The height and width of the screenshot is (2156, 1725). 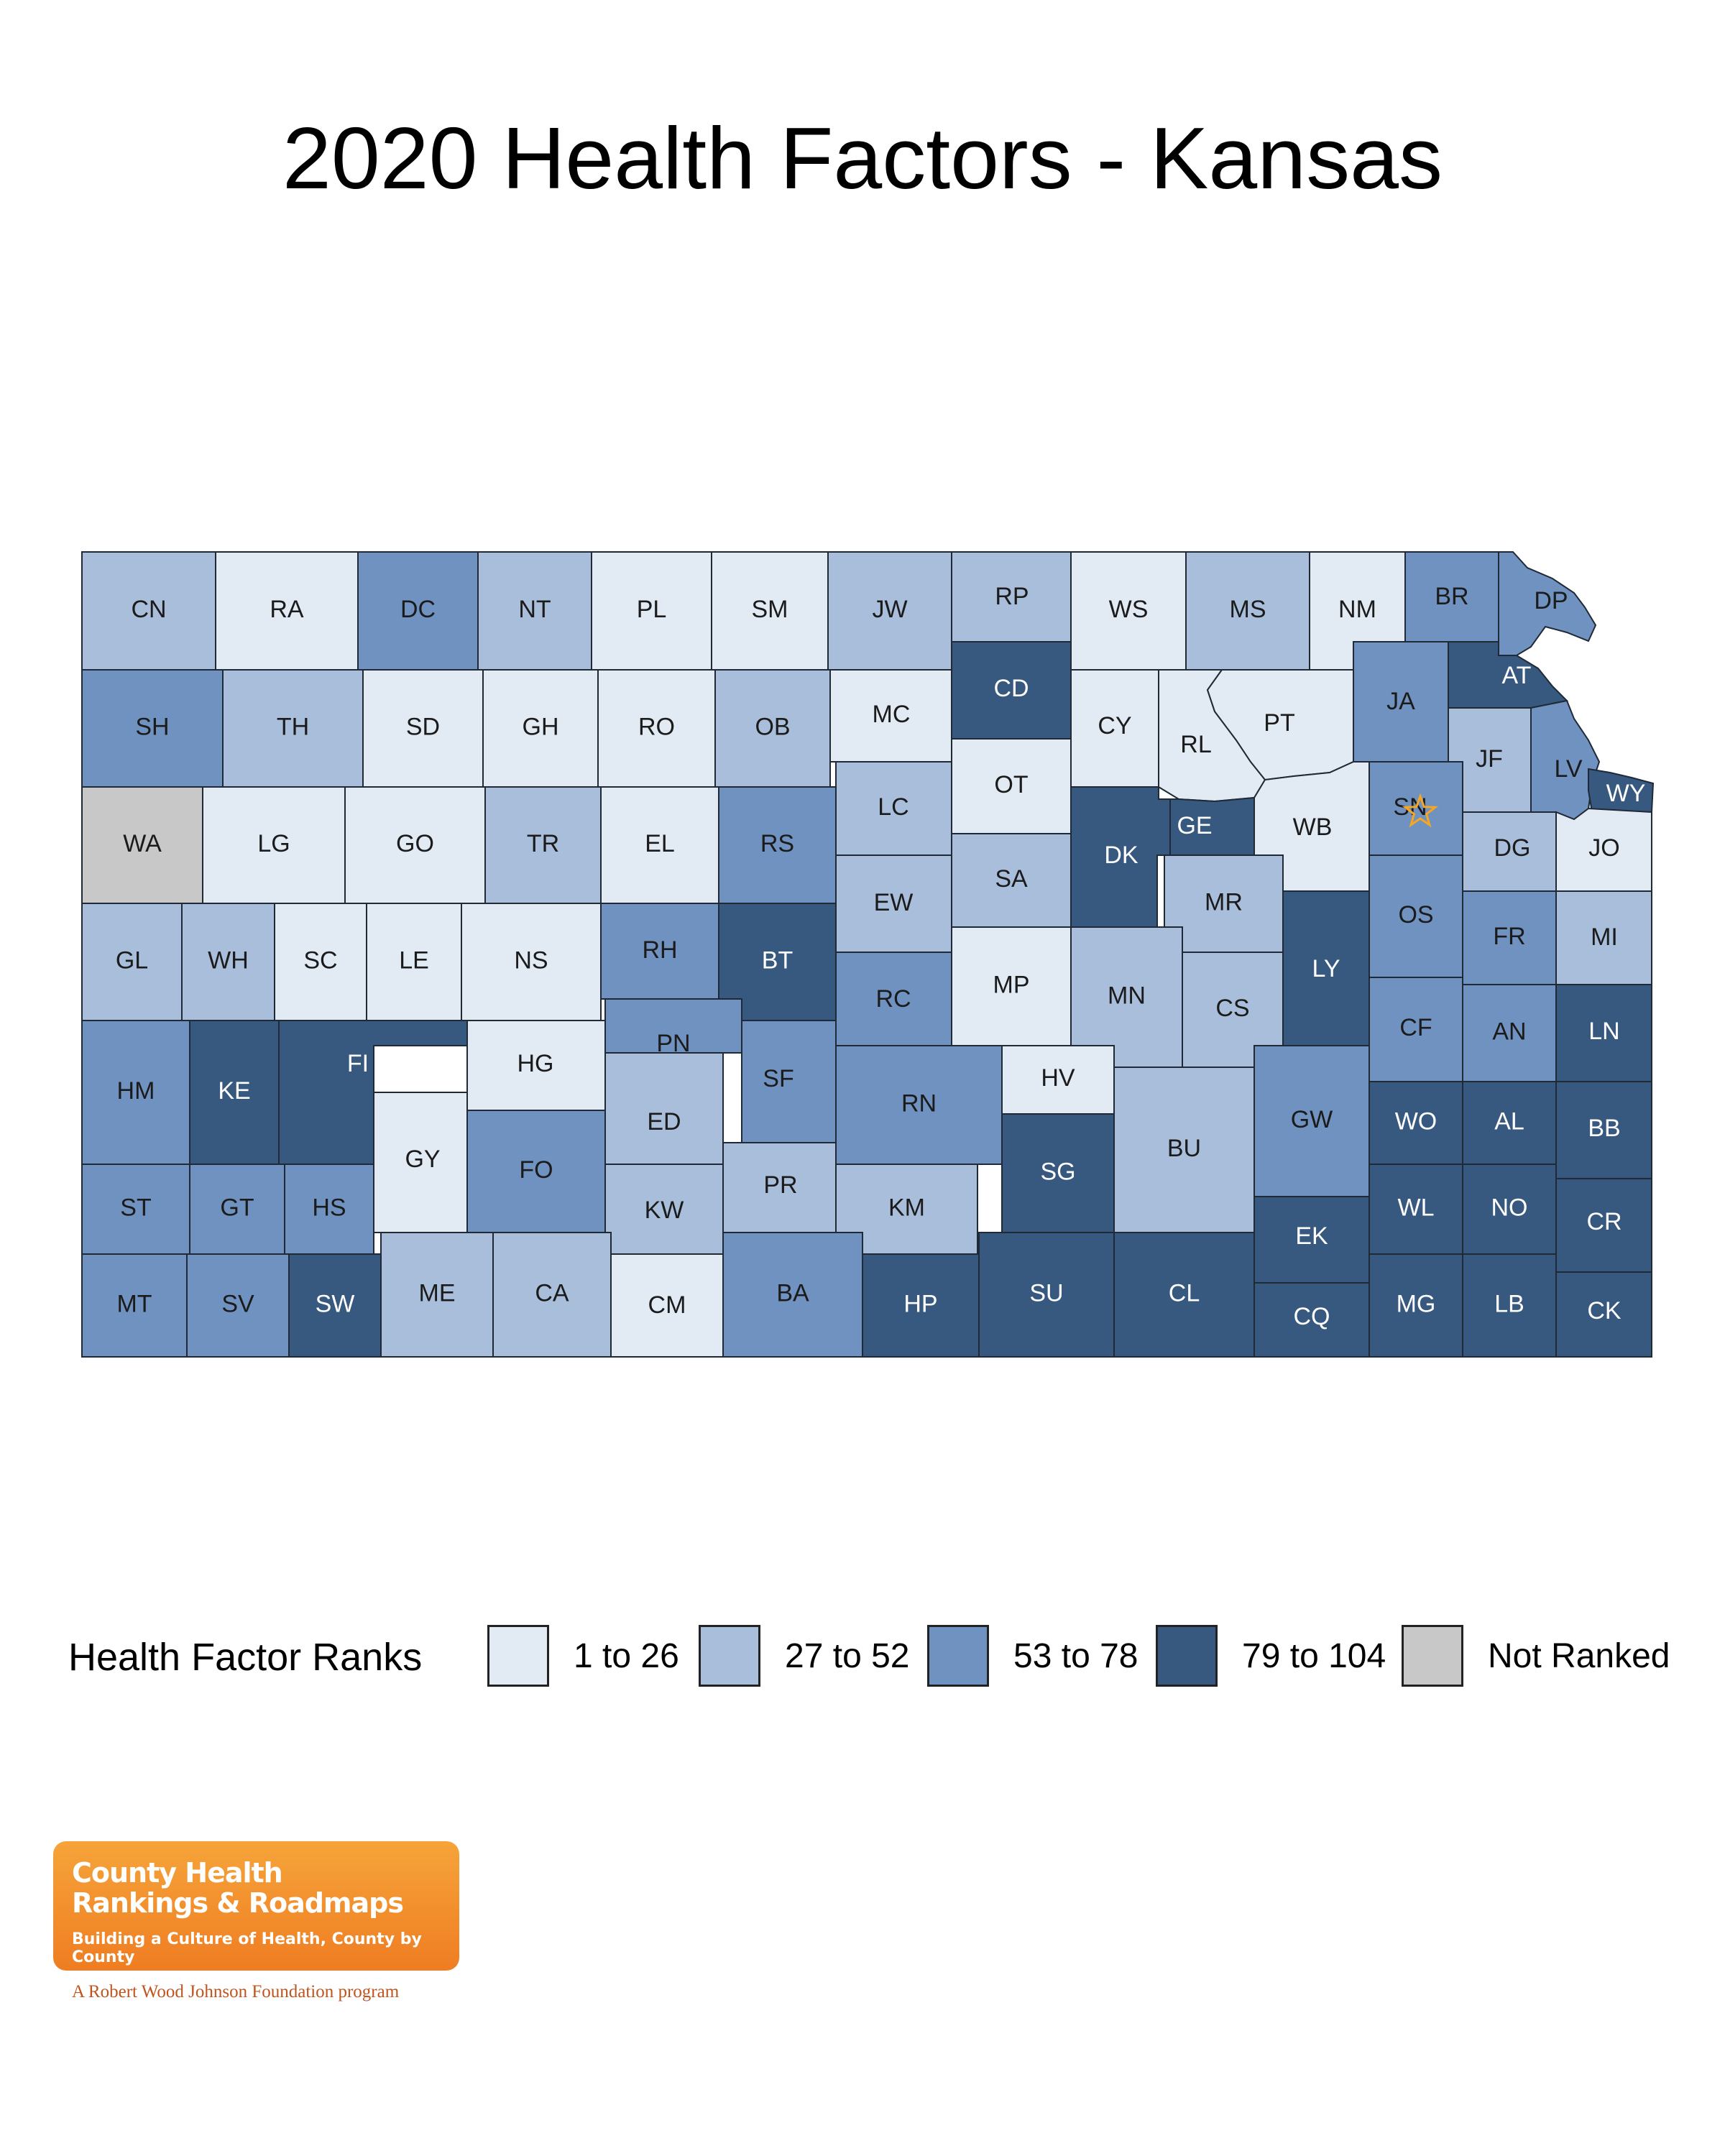 I want to click on county-label-ke: KE, so click(x=234, y=1091).